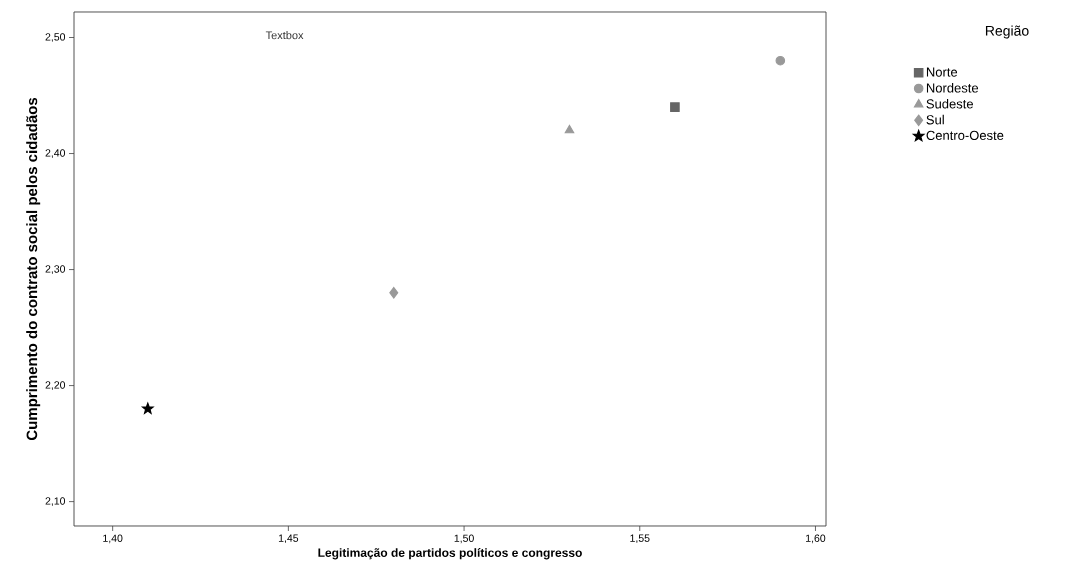  What do you see at coordinates (55, 269) in the screenshot?
I see `y-tick-label: 2,30` at bounding box center [55, 269].